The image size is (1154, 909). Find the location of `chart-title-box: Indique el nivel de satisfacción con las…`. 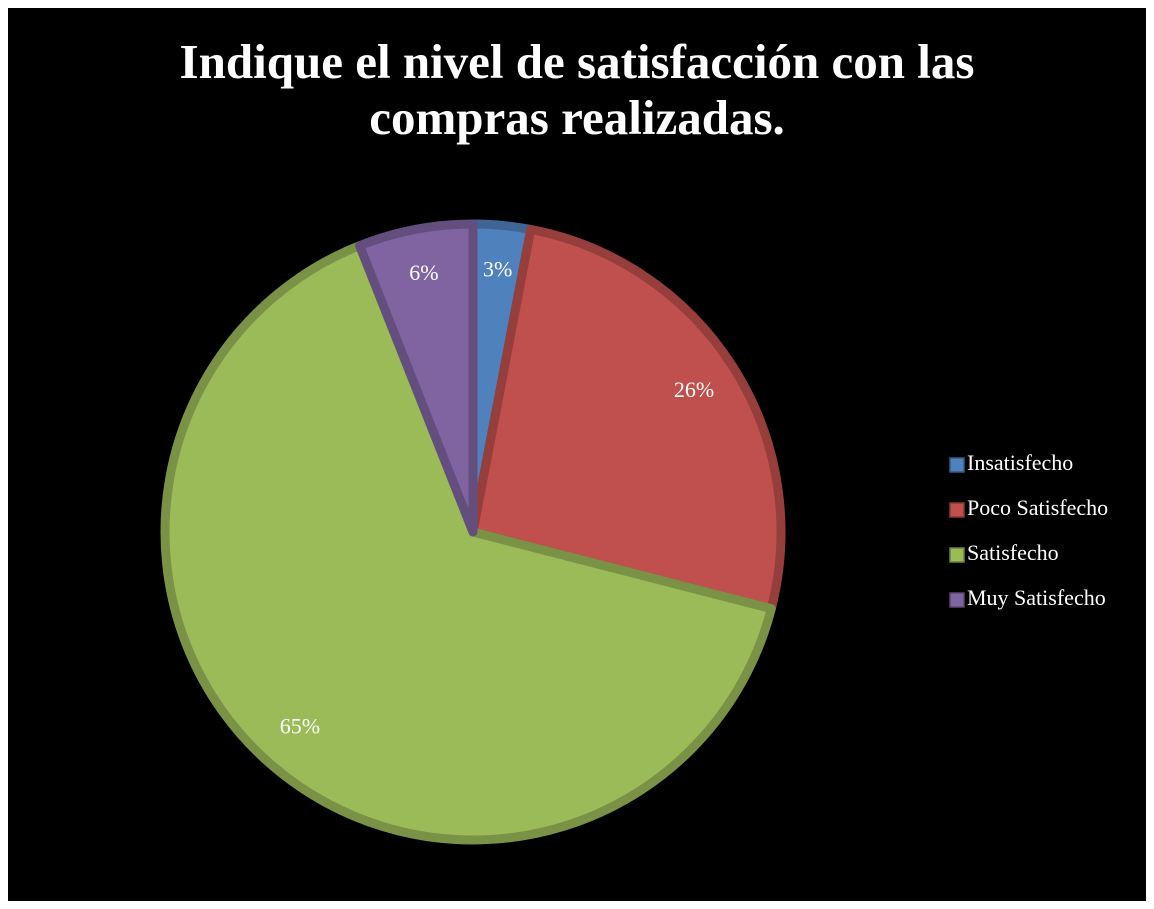

chart-title-box: Indique el nivel de satisfacción con las… is located at coordinates (577, 90).